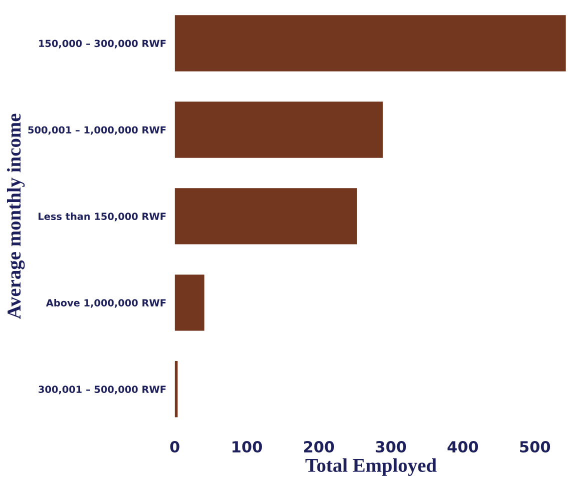  Describe the element at coordinates (106, 303) in the screenshot. I see `y-tick-label: Above 1,000,000 RWF` at that location.